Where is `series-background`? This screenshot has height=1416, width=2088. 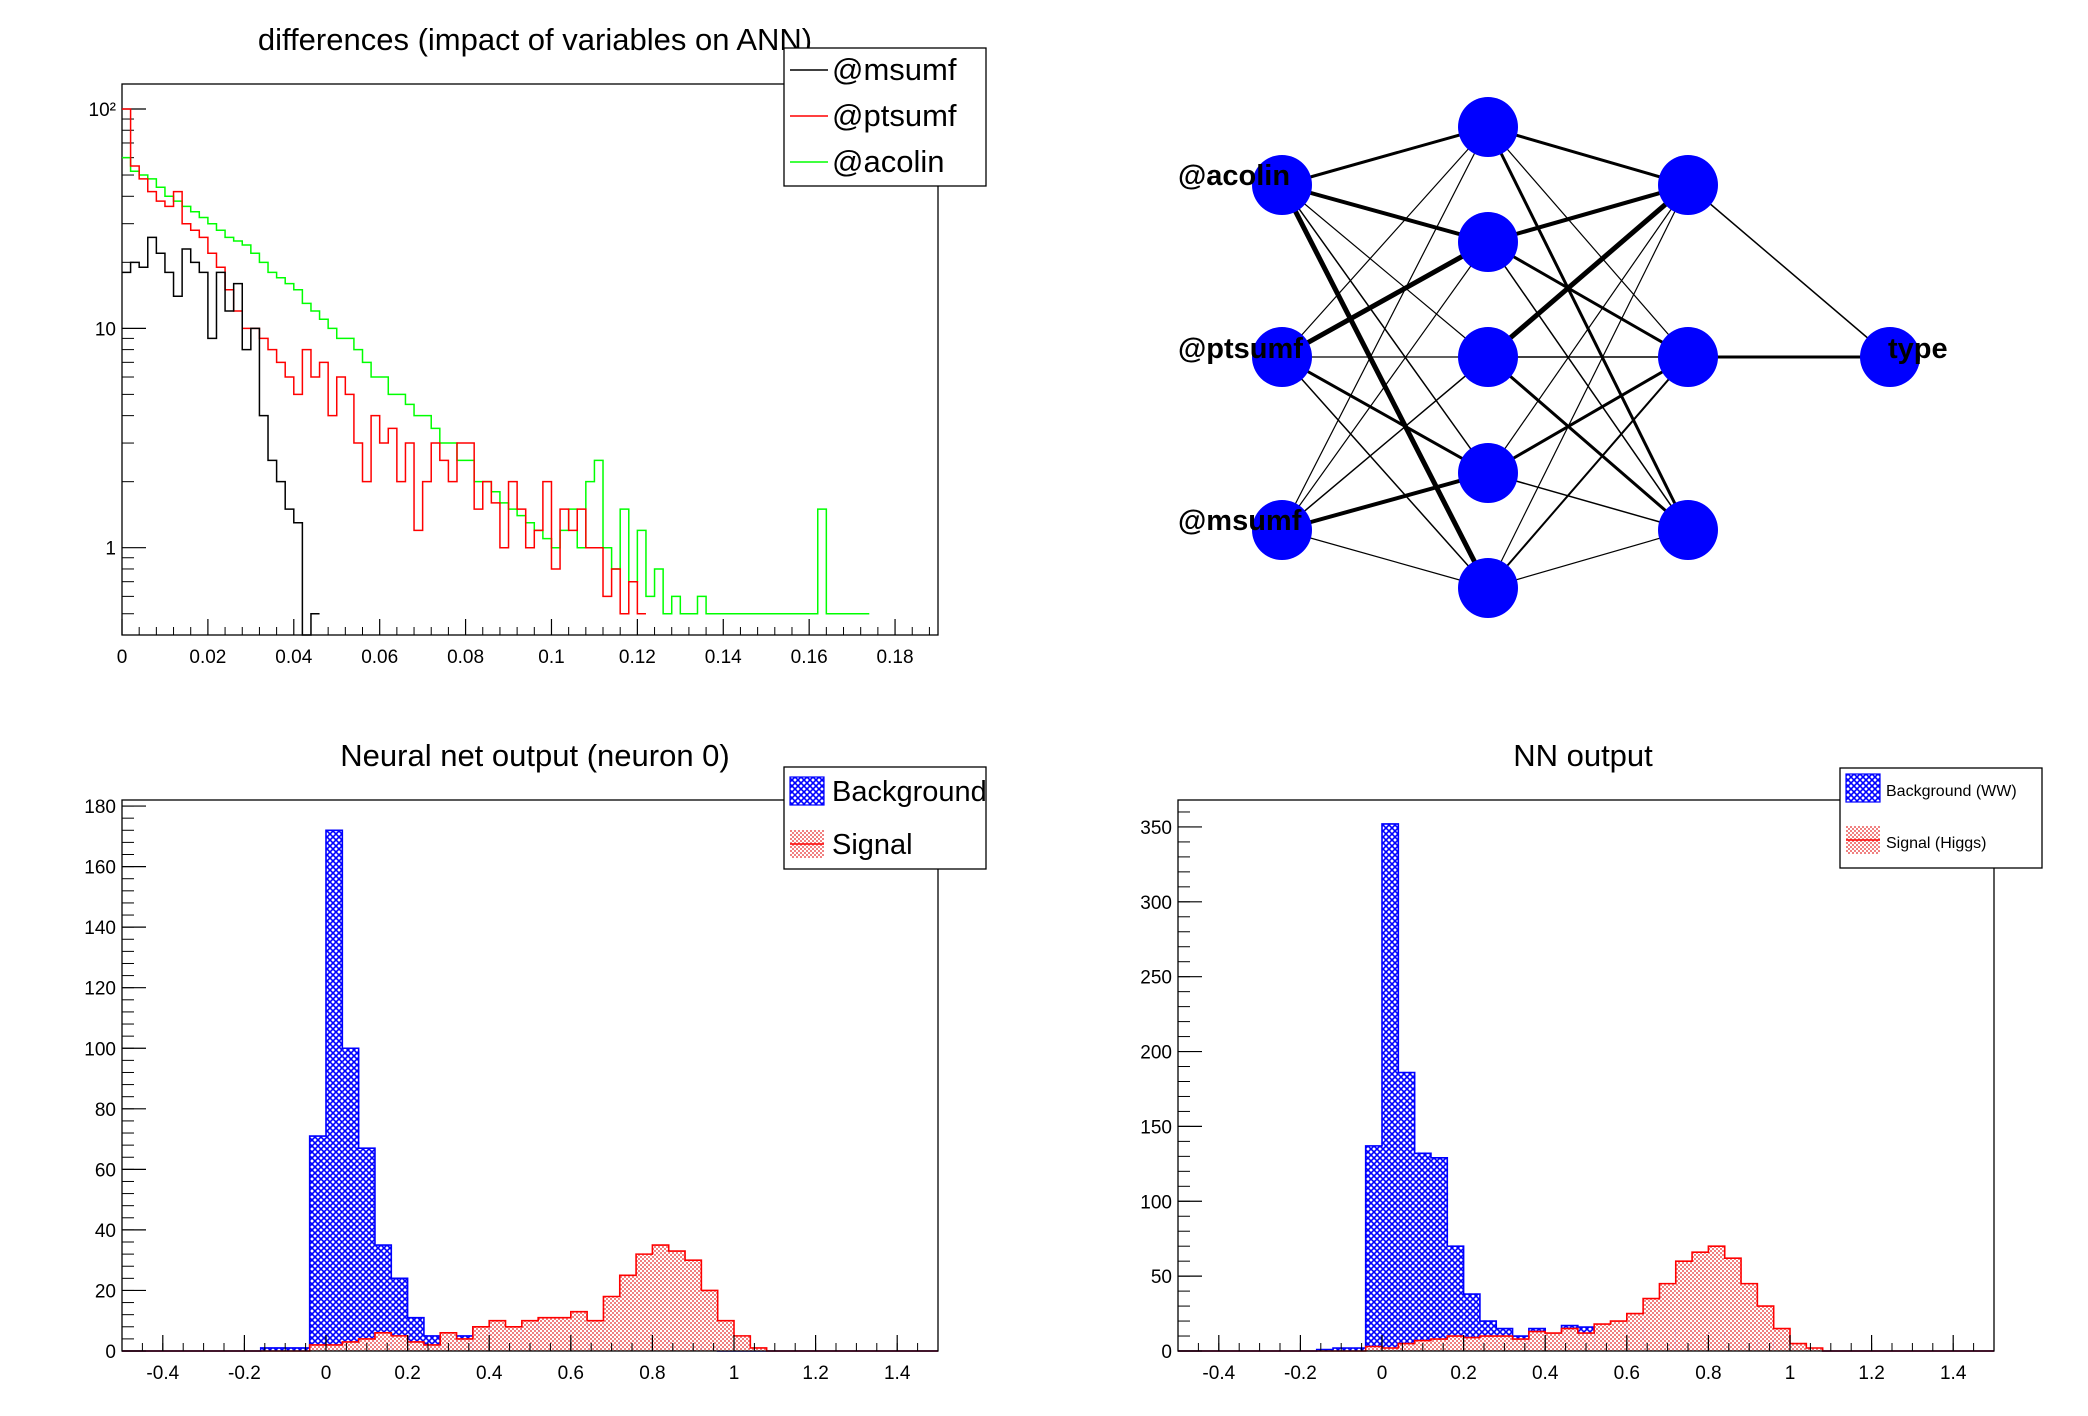
series-background is located at coordinates (530, 1090).